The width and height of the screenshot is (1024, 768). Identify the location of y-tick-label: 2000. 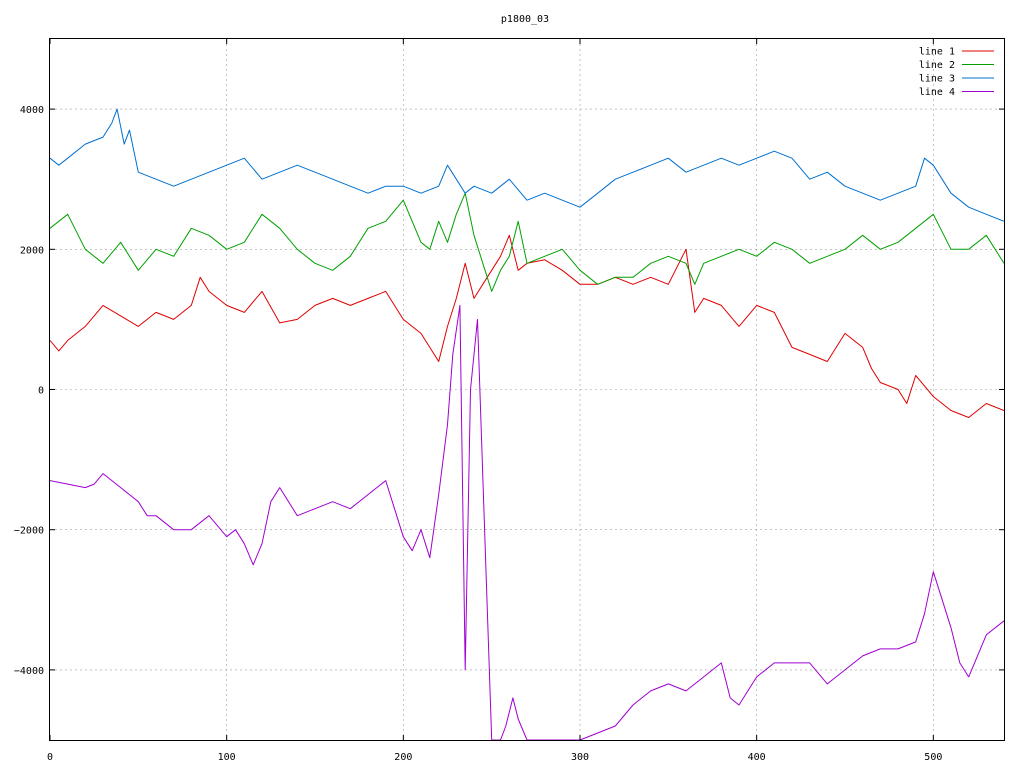
(32, 250).